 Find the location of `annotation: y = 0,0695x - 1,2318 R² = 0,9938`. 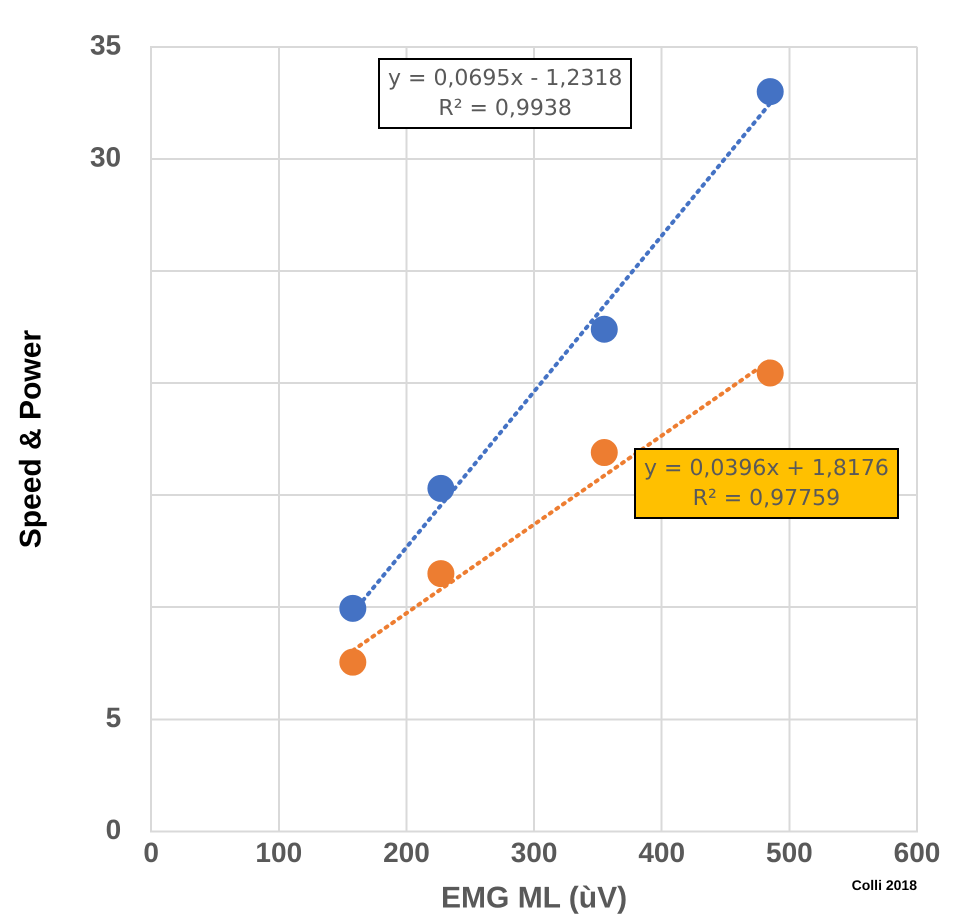

annotation: y = 0,0695x - 1,2318 R² = 0,9938 is located at coordinates (505, 94).